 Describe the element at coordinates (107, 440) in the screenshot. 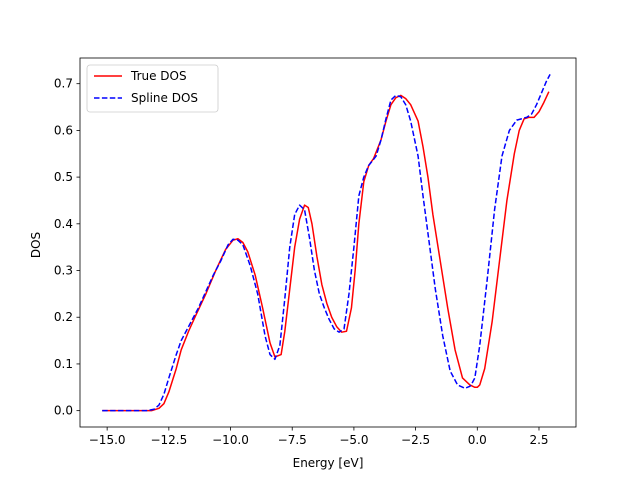

I see `x-tick-label: −15.0` at that location.